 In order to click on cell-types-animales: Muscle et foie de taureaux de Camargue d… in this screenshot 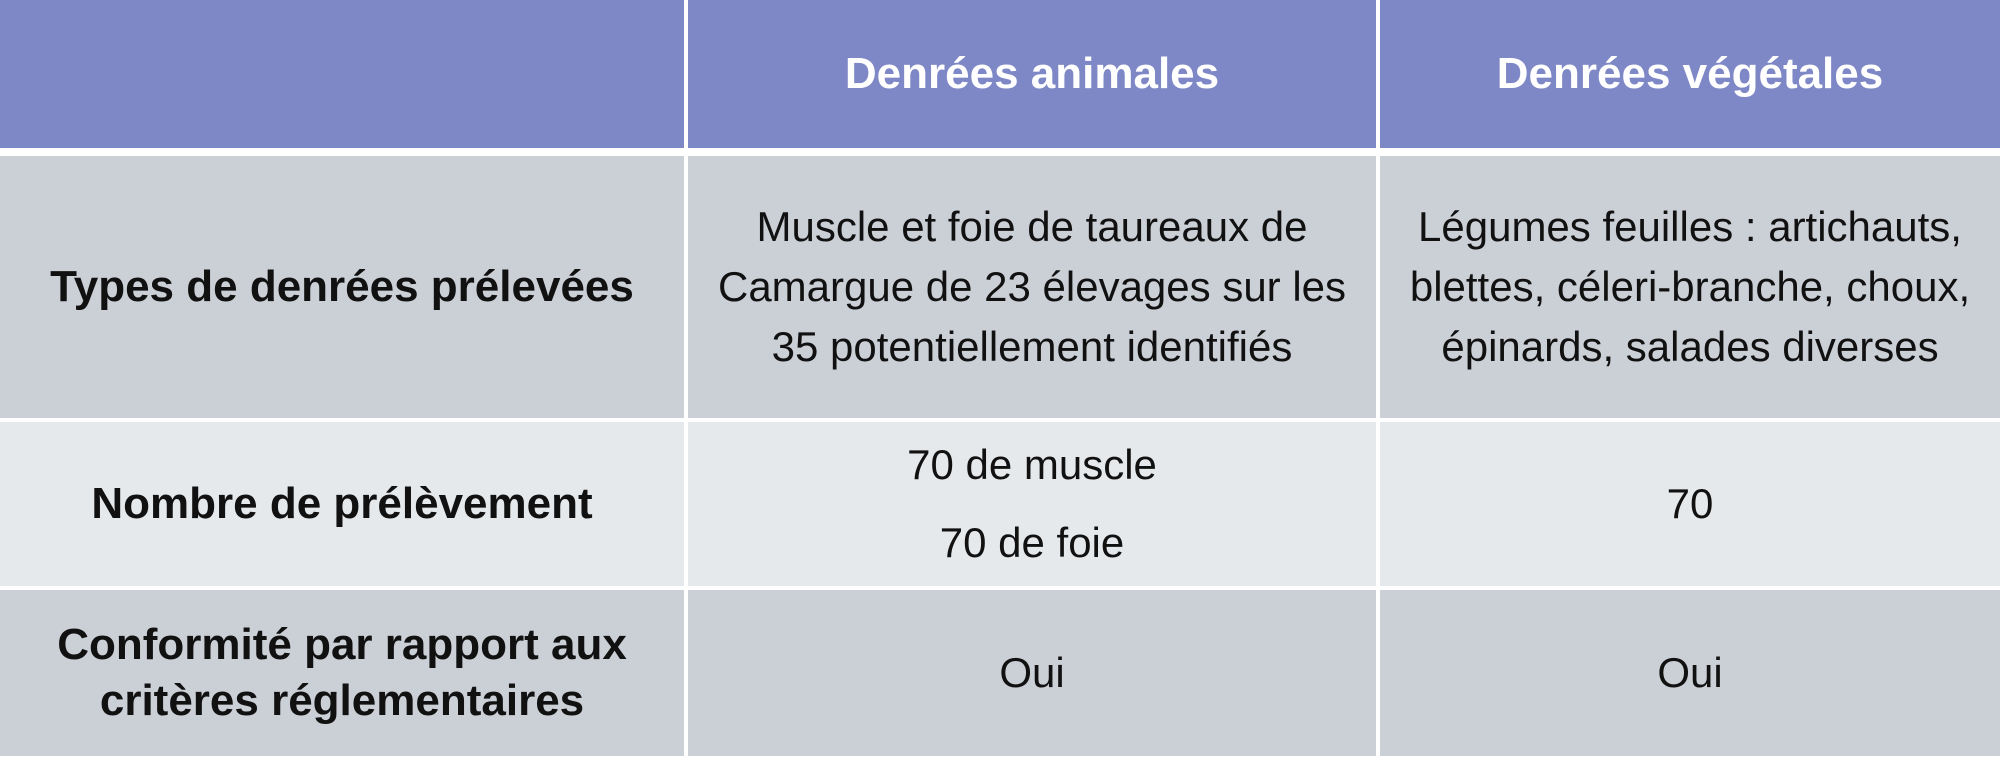, I will do `click(1034, 289)`.